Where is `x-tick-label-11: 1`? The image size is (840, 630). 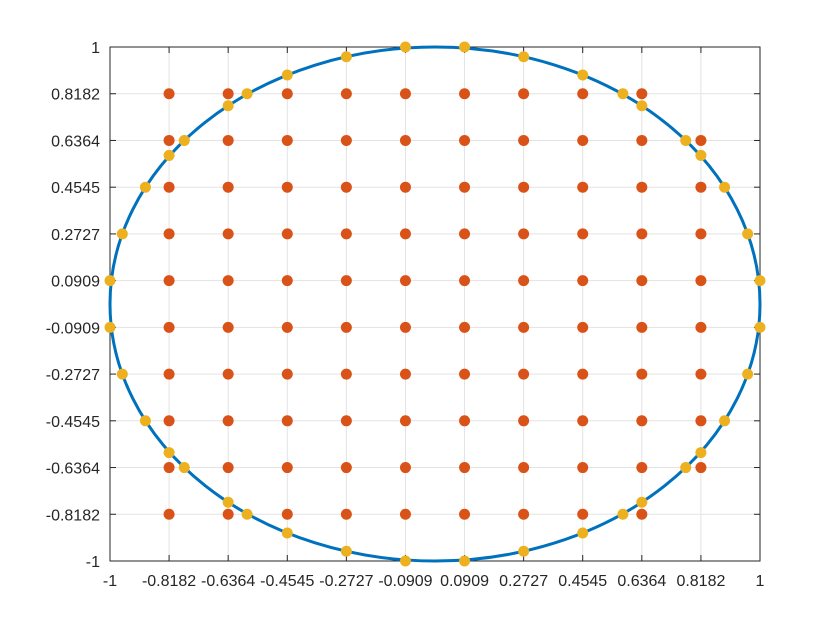
x-tick-label-11: 1 is located at coordinates (760, 581).